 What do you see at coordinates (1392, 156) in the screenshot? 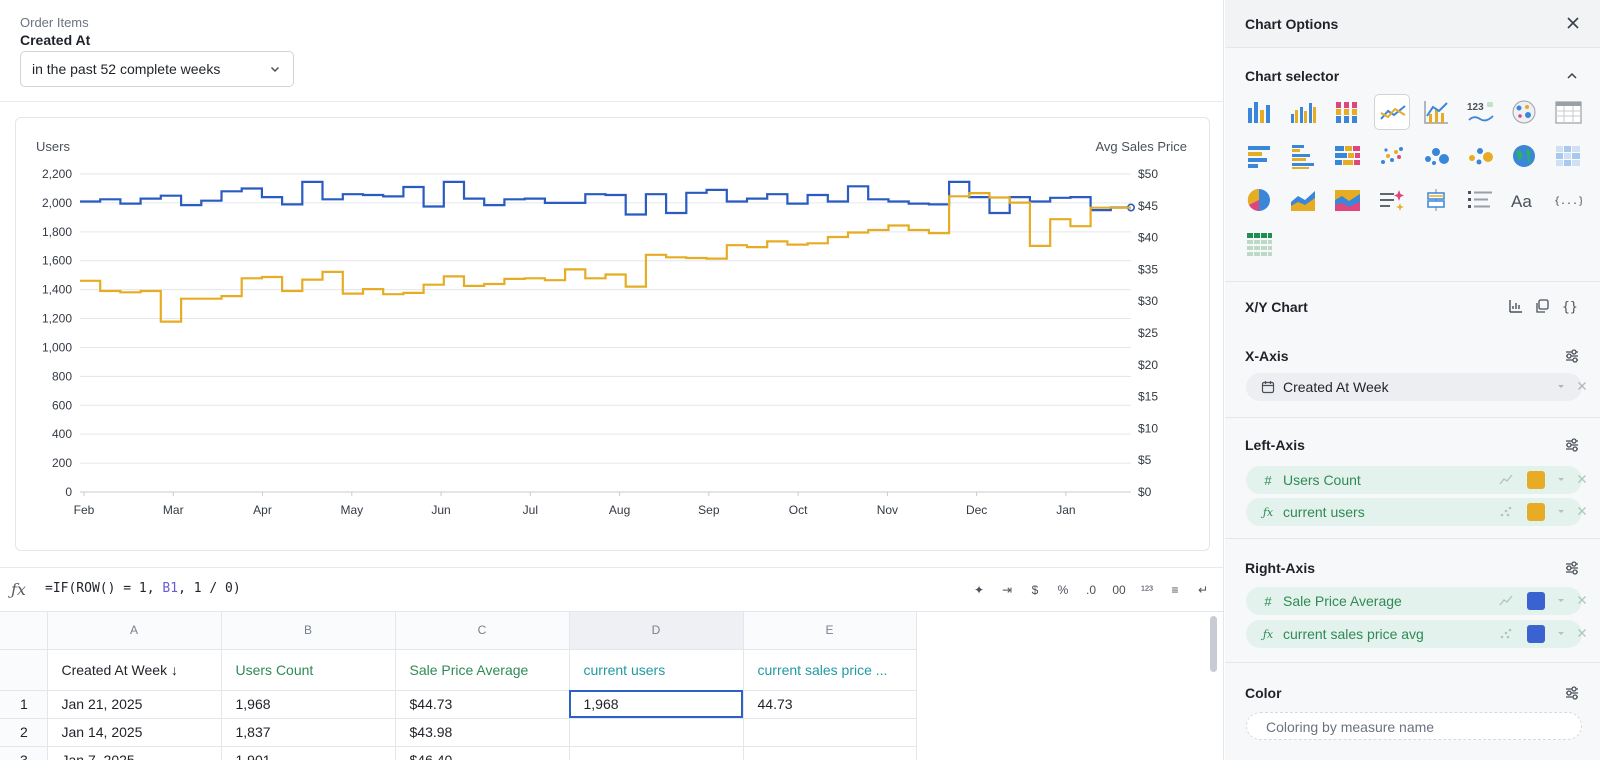
I see `scatter-option` at bounding box center [1392, 156].